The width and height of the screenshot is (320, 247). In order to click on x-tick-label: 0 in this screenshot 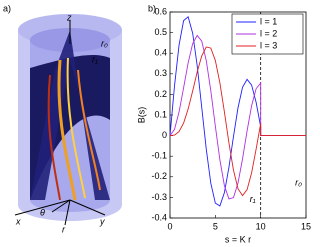, I will do `click(169, 226)`.